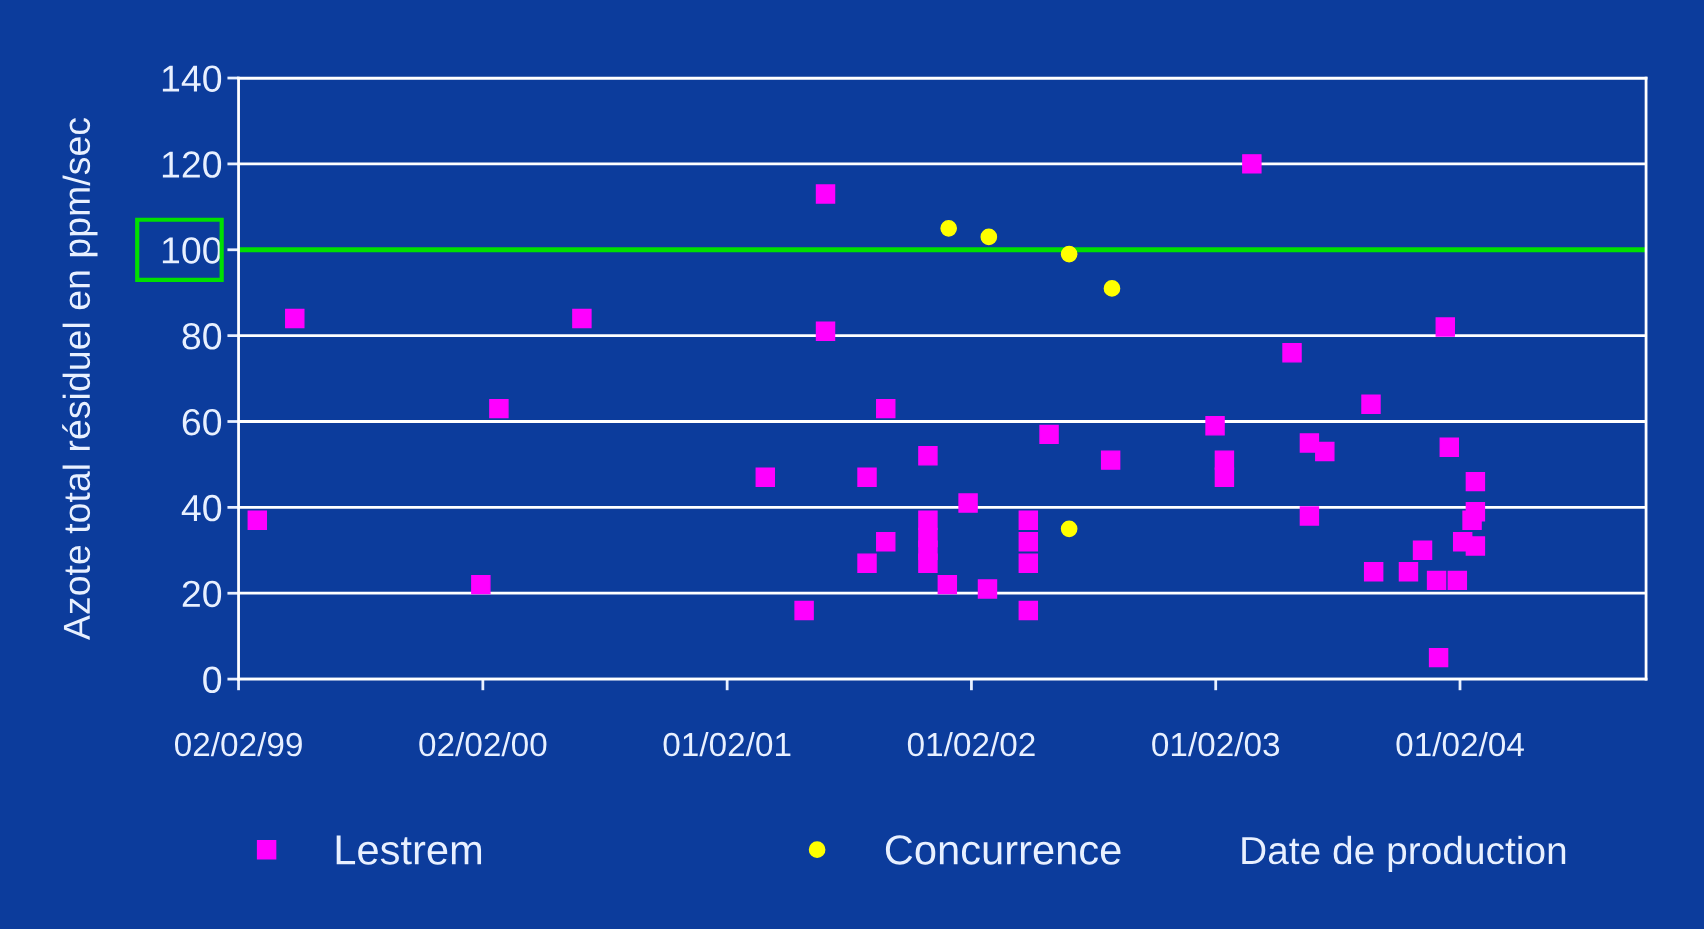 This screenshot has width=1704, height=929. Describe the element at coordinates (202, 422) in the screenshot. I see `y-tick-label: 60` at that location.